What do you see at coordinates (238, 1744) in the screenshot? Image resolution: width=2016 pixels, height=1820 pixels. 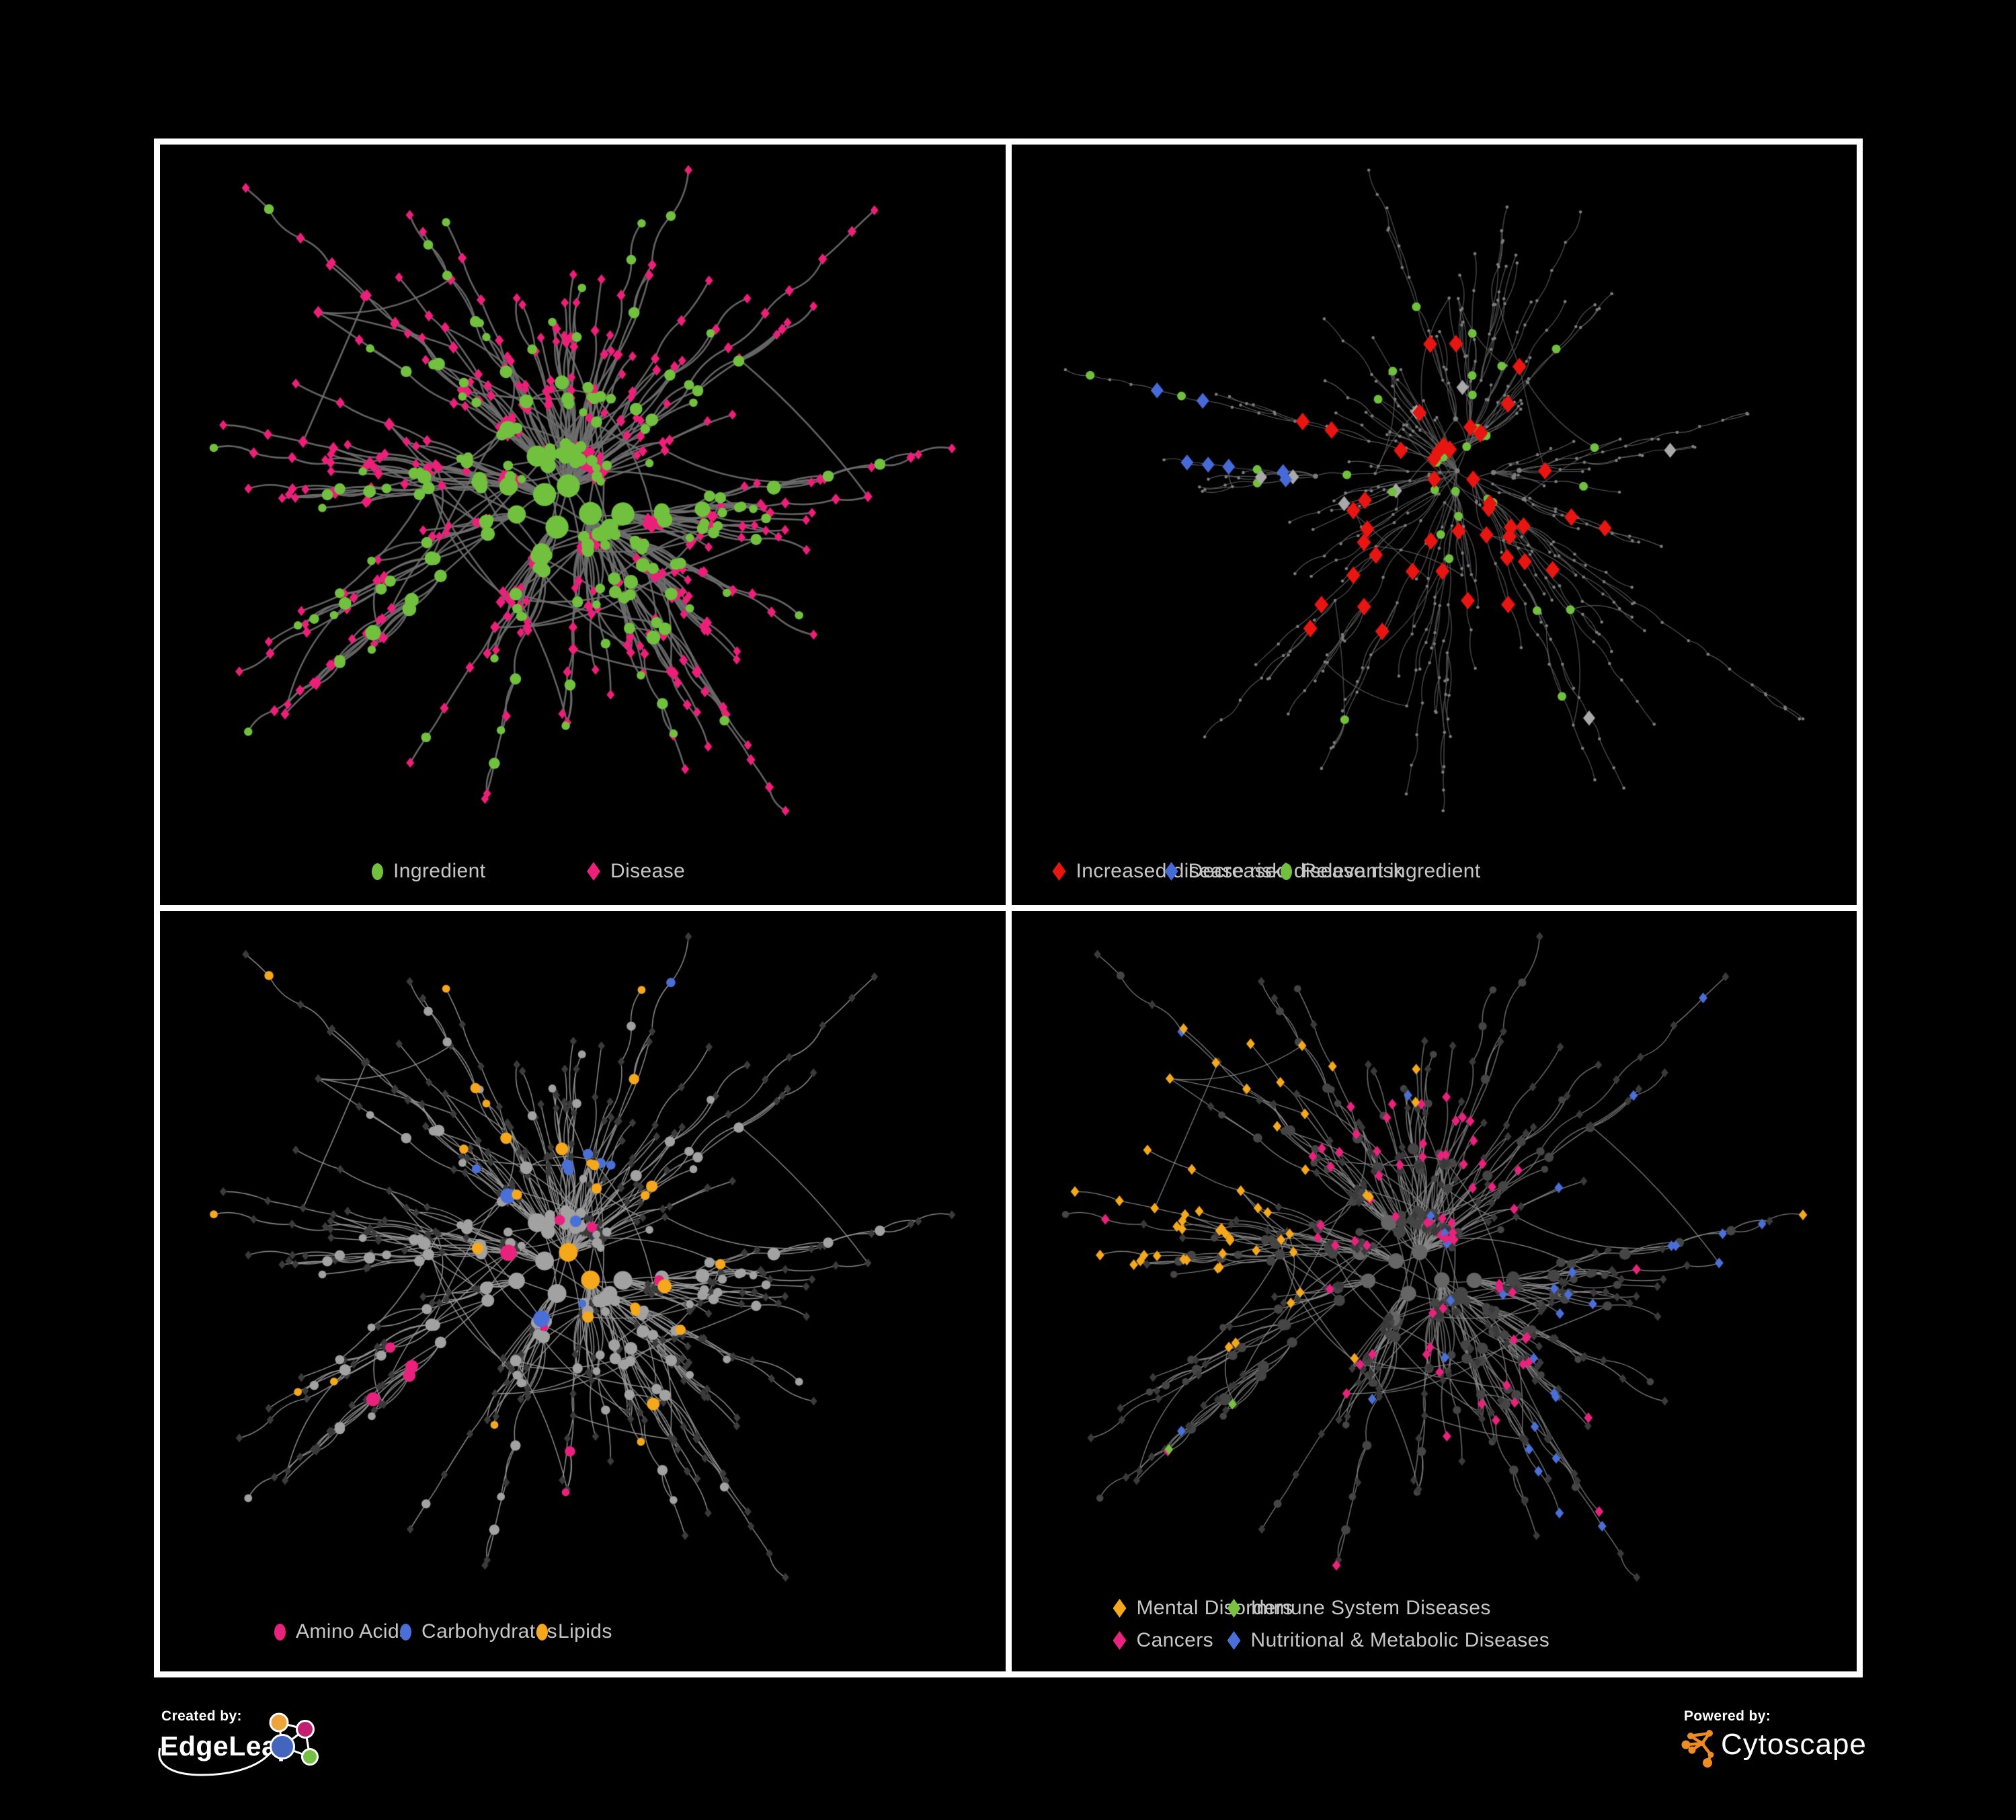 I see `edgeleap-logo-icon` at bounding box center [238, 1744].